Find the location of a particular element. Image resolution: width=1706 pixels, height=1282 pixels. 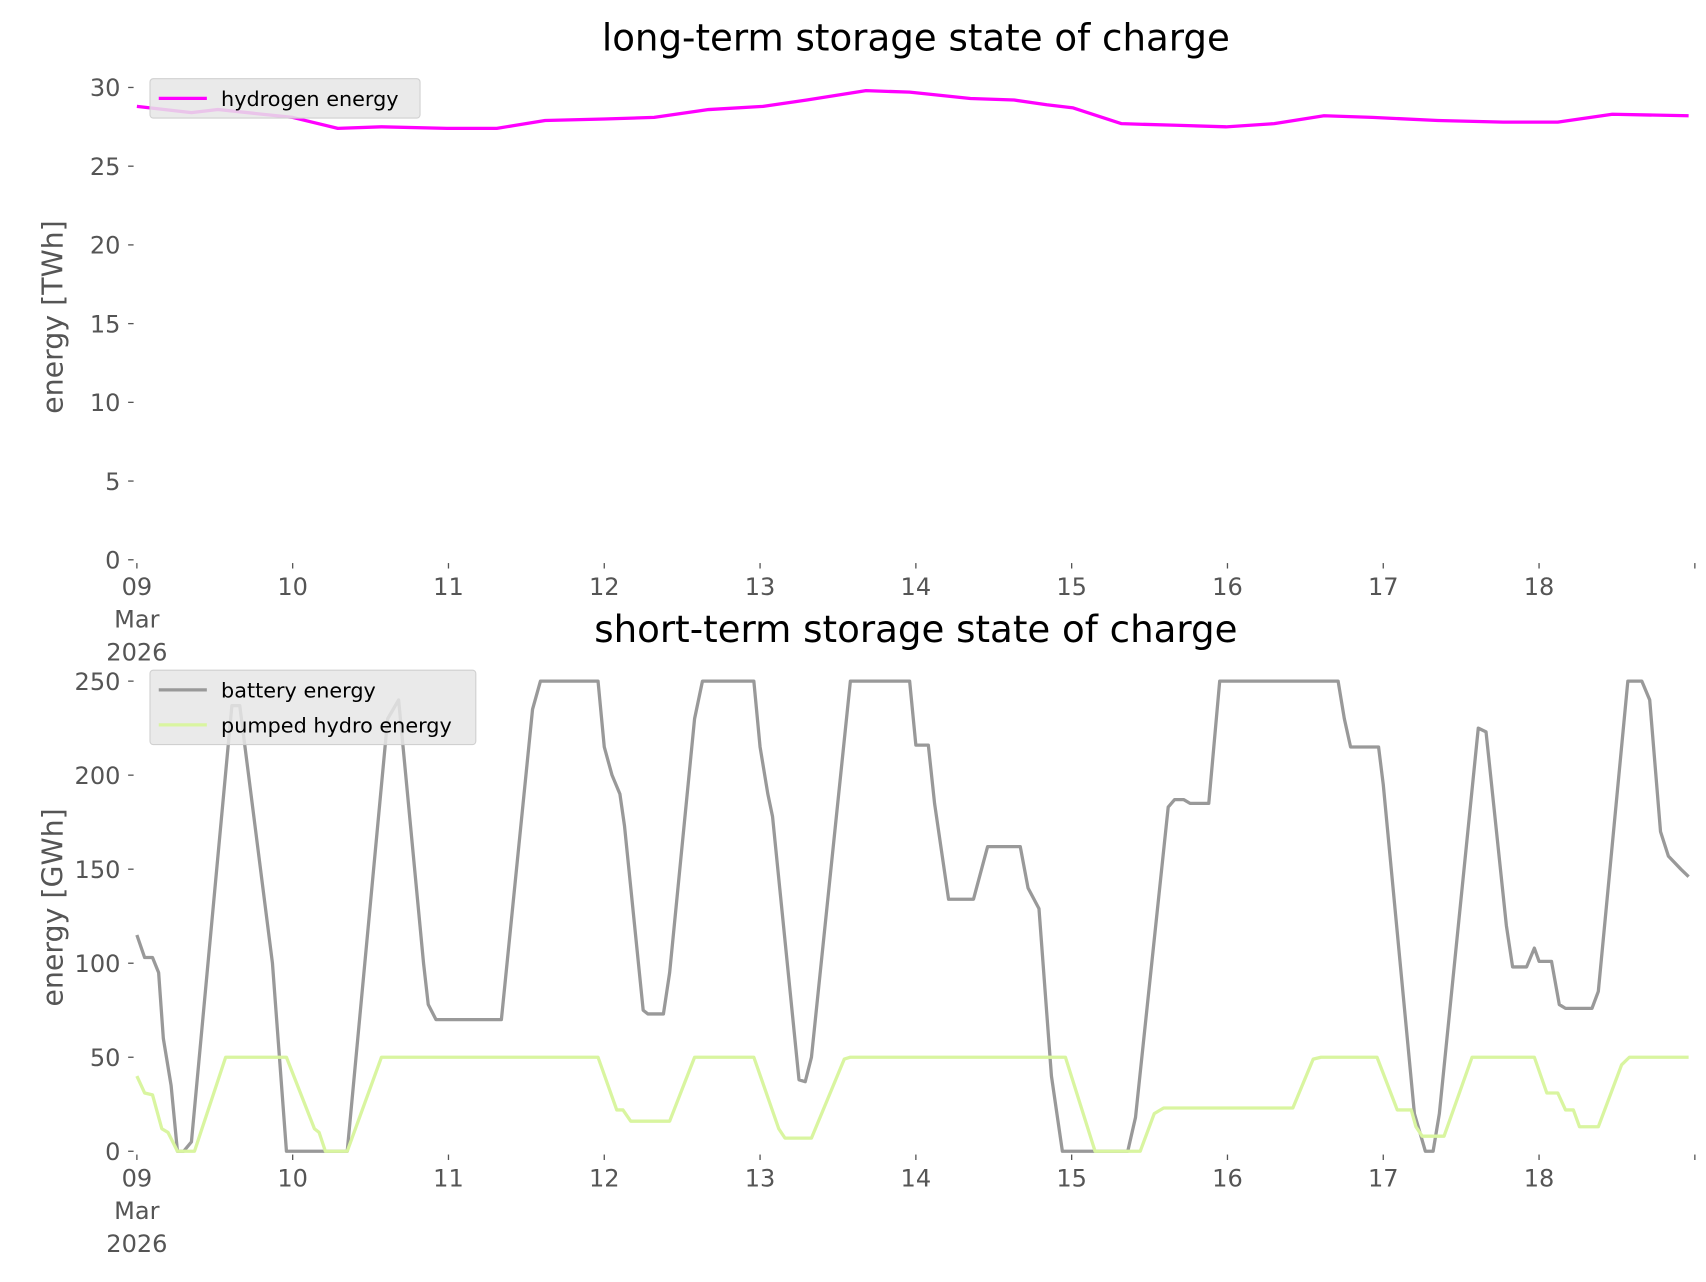

legend-label: battery energy is located at coordinates (298, 691).